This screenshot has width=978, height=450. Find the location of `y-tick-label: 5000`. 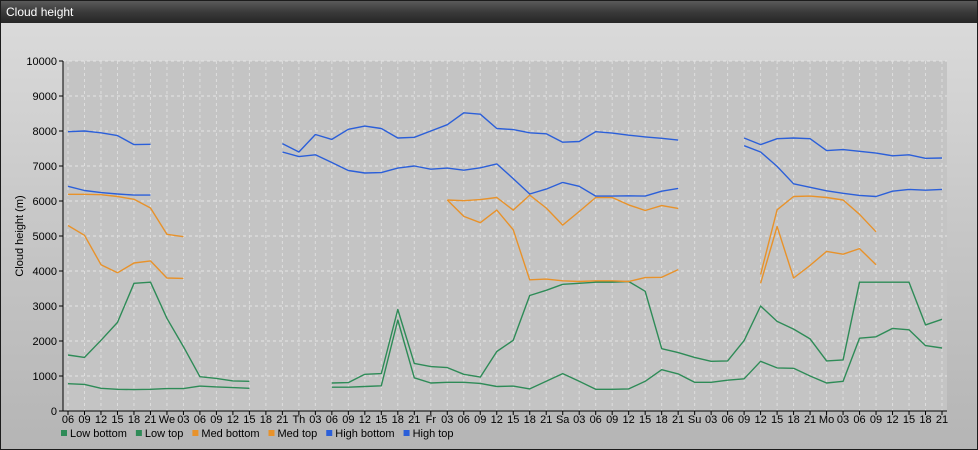

y-tick-label: 5000 is located at coordinates (45, 237).